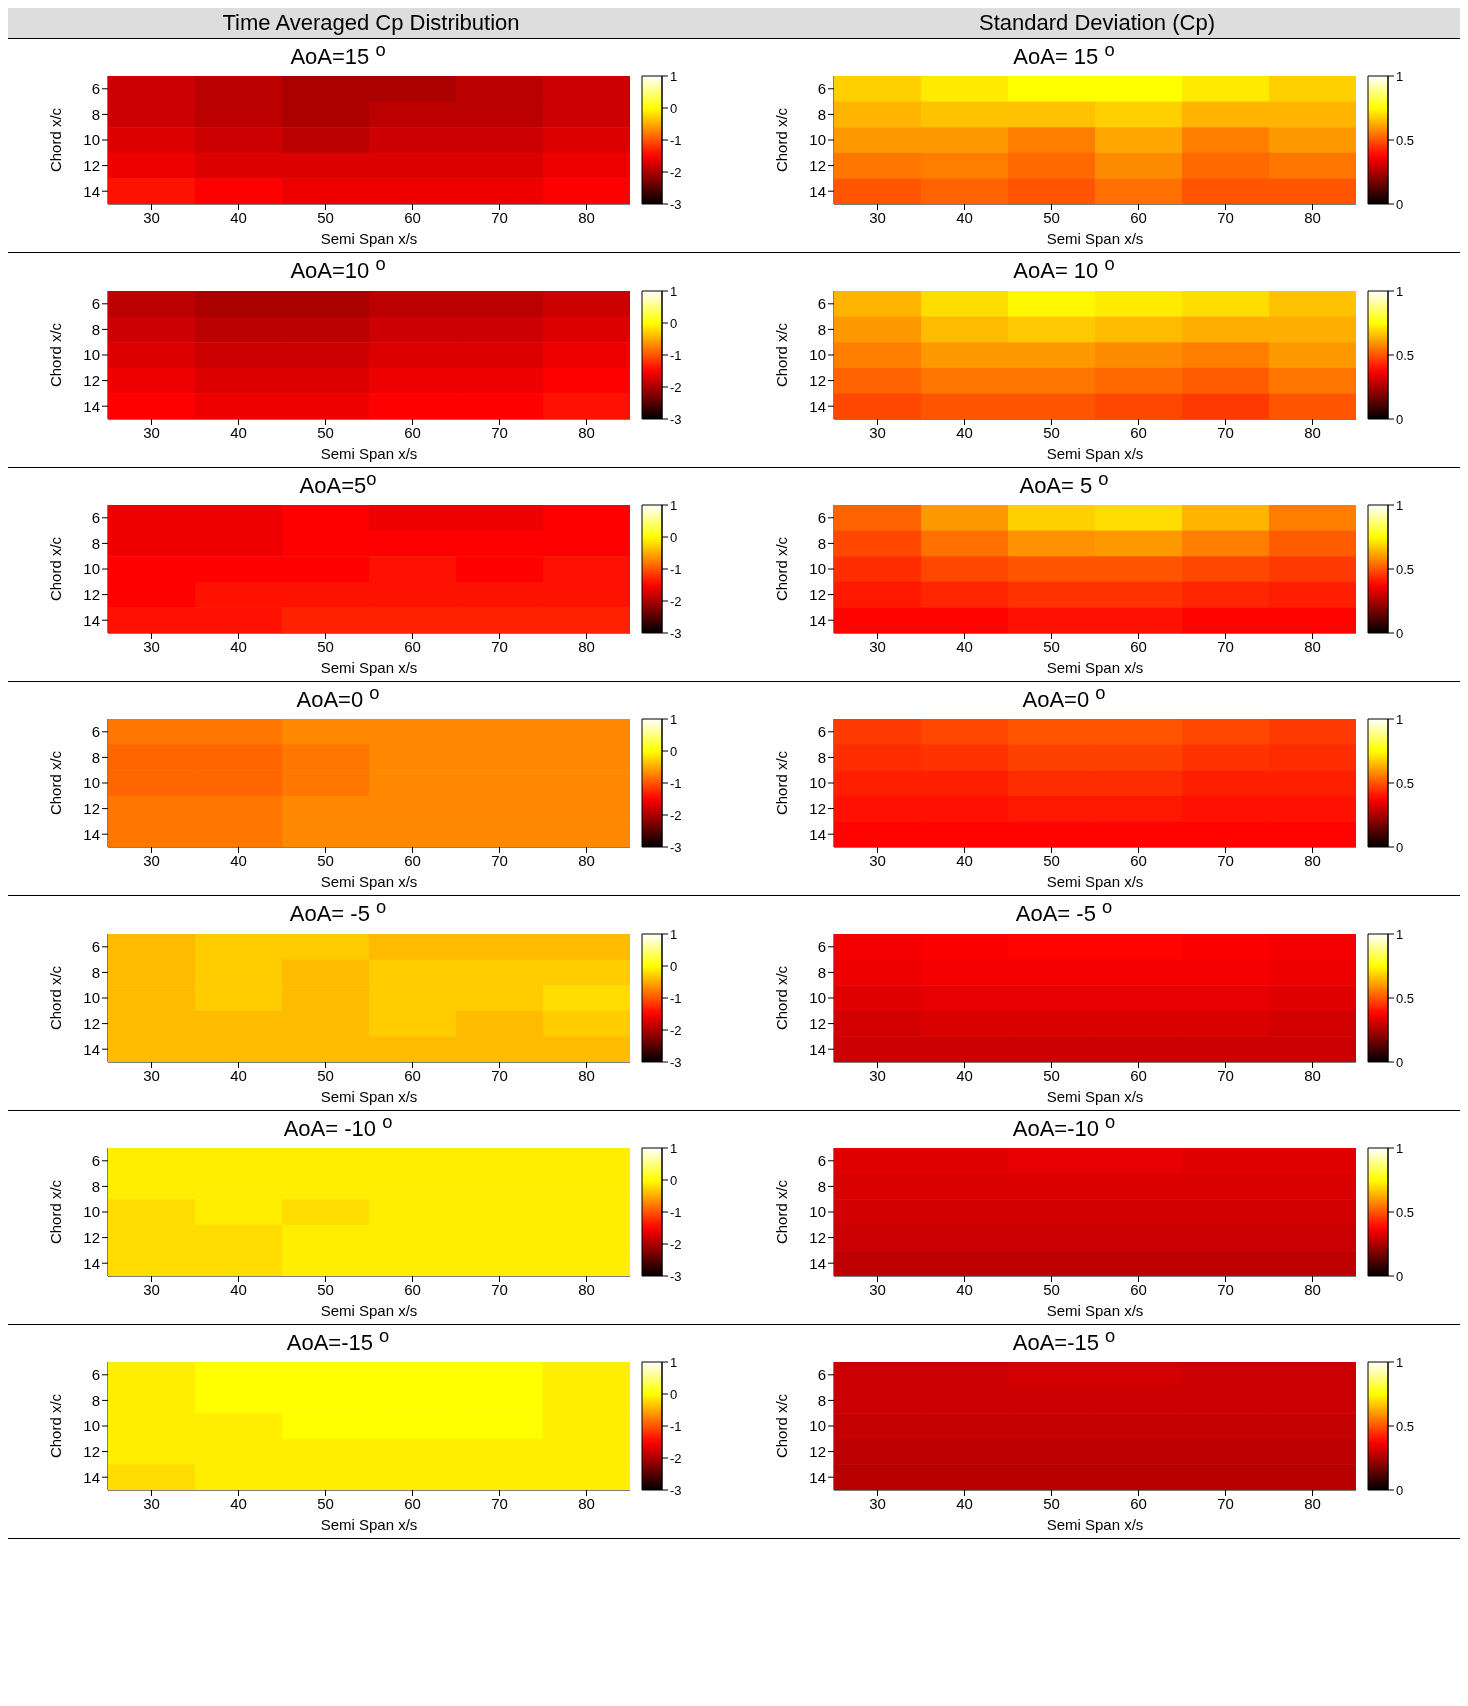 This screenshot has height=1706, width=1468. I want to click on chart-title: AoA=-15 $^{o}$, so click(338, 1340).